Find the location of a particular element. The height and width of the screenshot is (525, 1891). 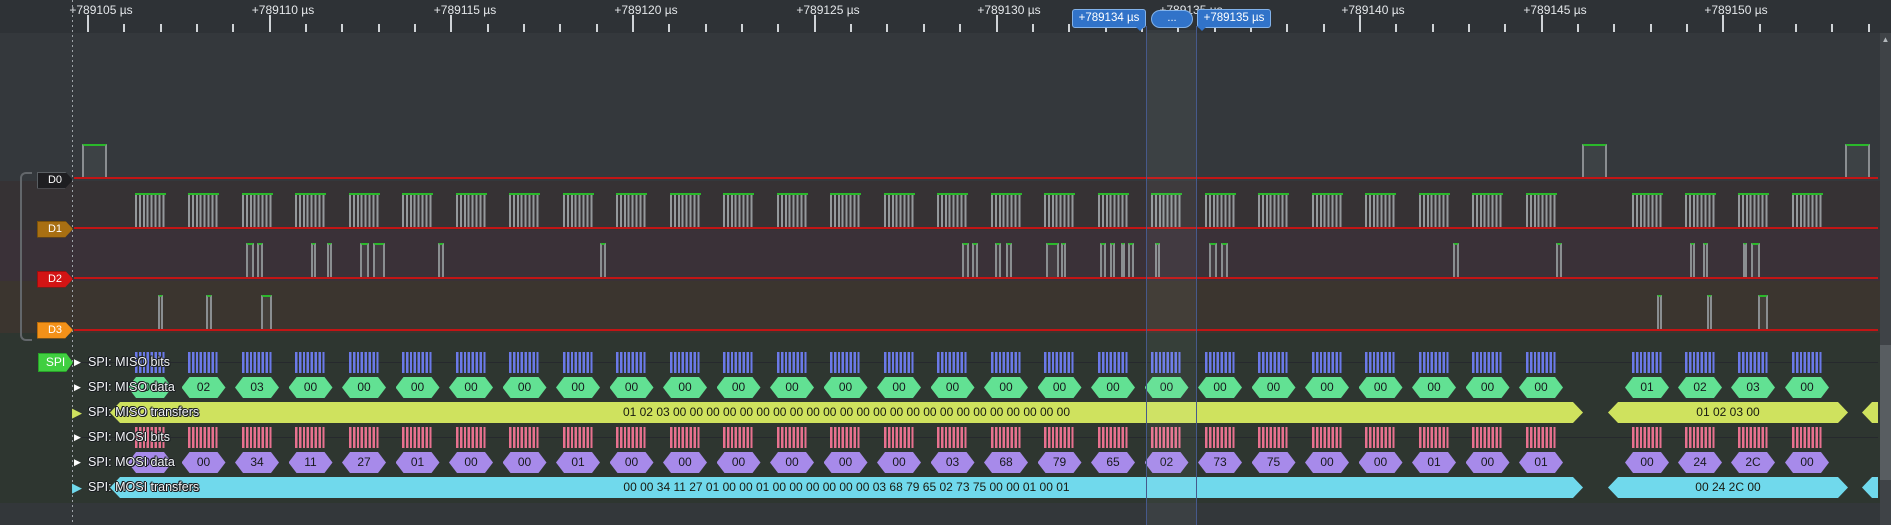

decoder-row-label: SPI: MOSI bits is located at coordinates (129, 437).